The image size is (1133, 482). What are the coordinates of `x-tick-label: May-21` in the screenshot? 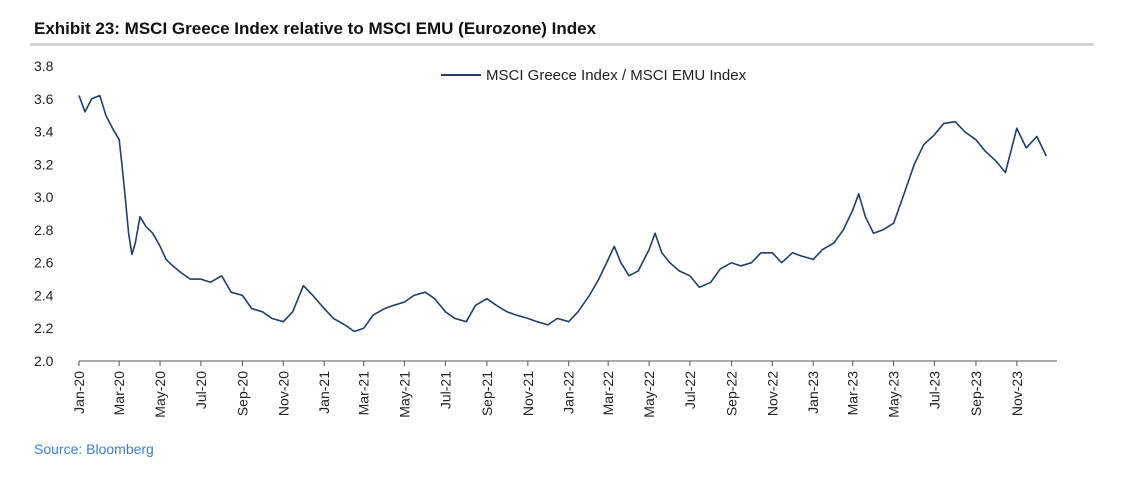 It's located at (405, 394).